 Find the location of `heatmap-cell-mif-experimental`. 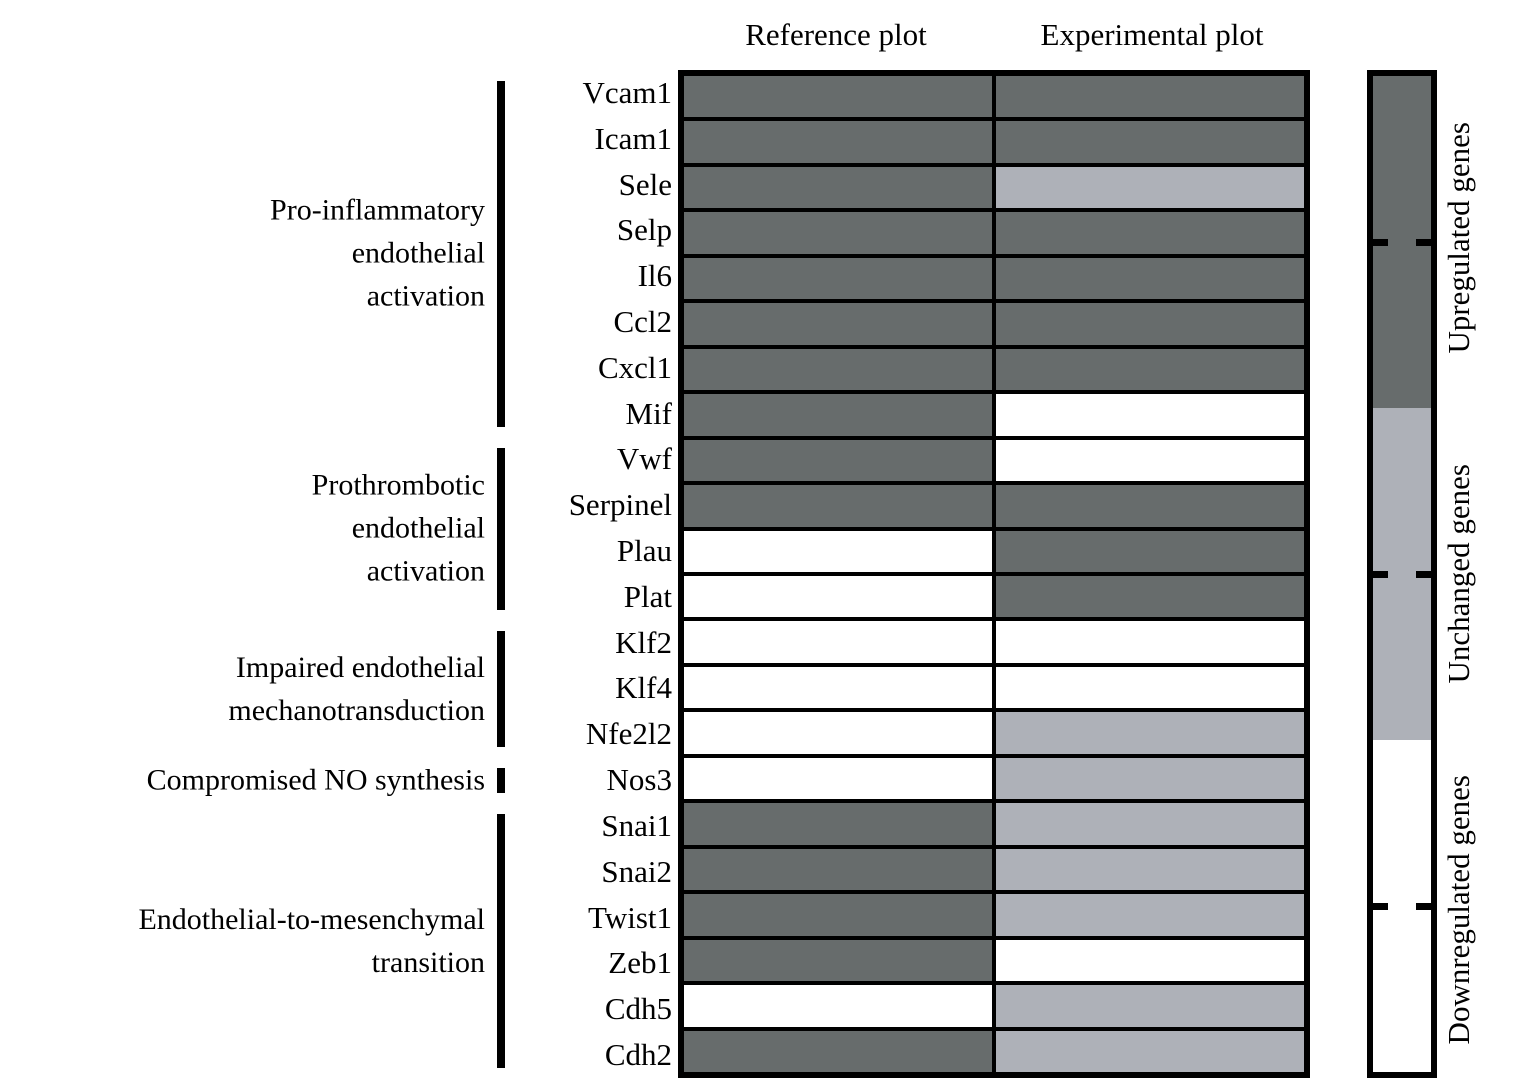

heatmap-cell-mif-experimental is located at coordinates (1150, 415).